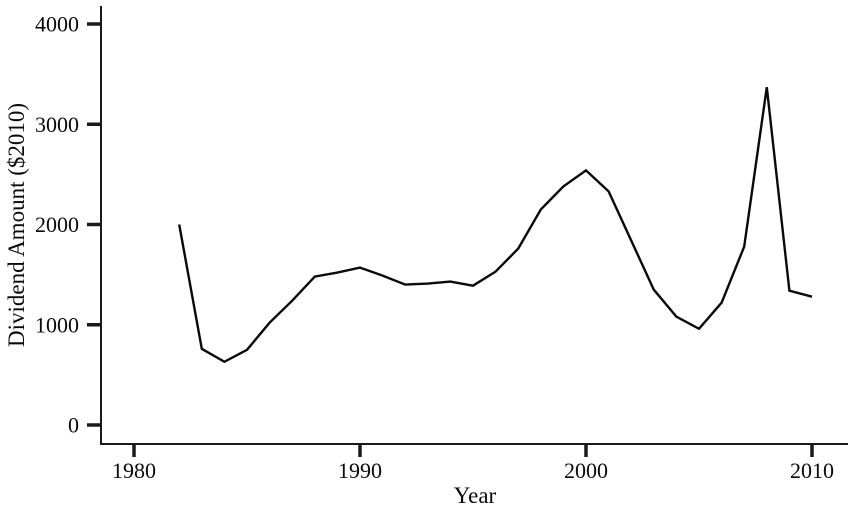 The image size is (850, 511). Describe the element at coordinates (57, 24) in the screenshot. I see `y-tick-label: 4000` at that location.